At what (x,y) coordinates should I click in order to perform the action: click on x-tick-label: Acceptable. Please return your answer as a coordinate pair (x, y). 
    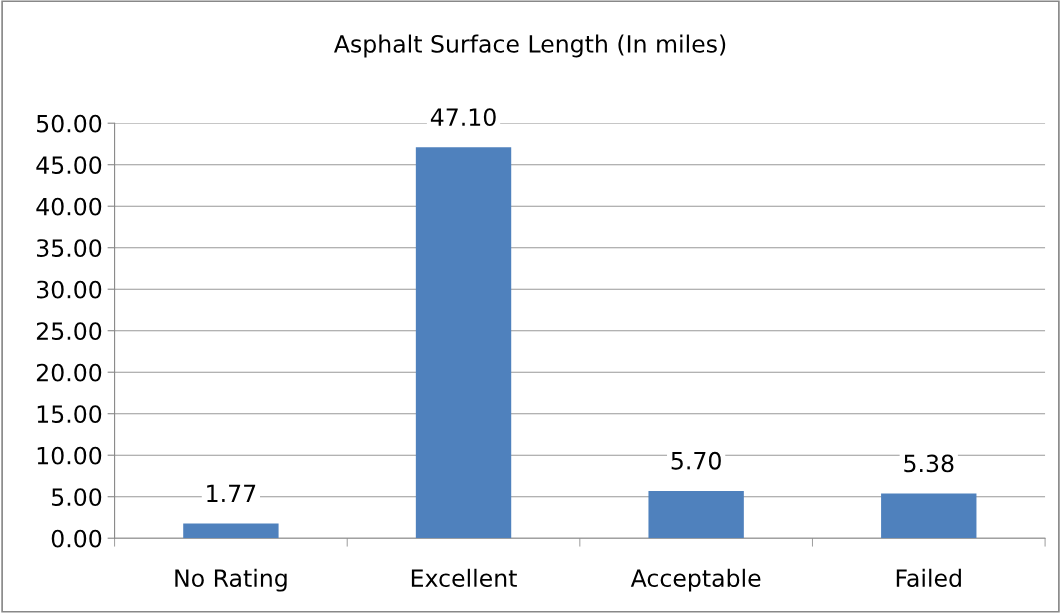
    Looking at the image, I should click on (695, 580).